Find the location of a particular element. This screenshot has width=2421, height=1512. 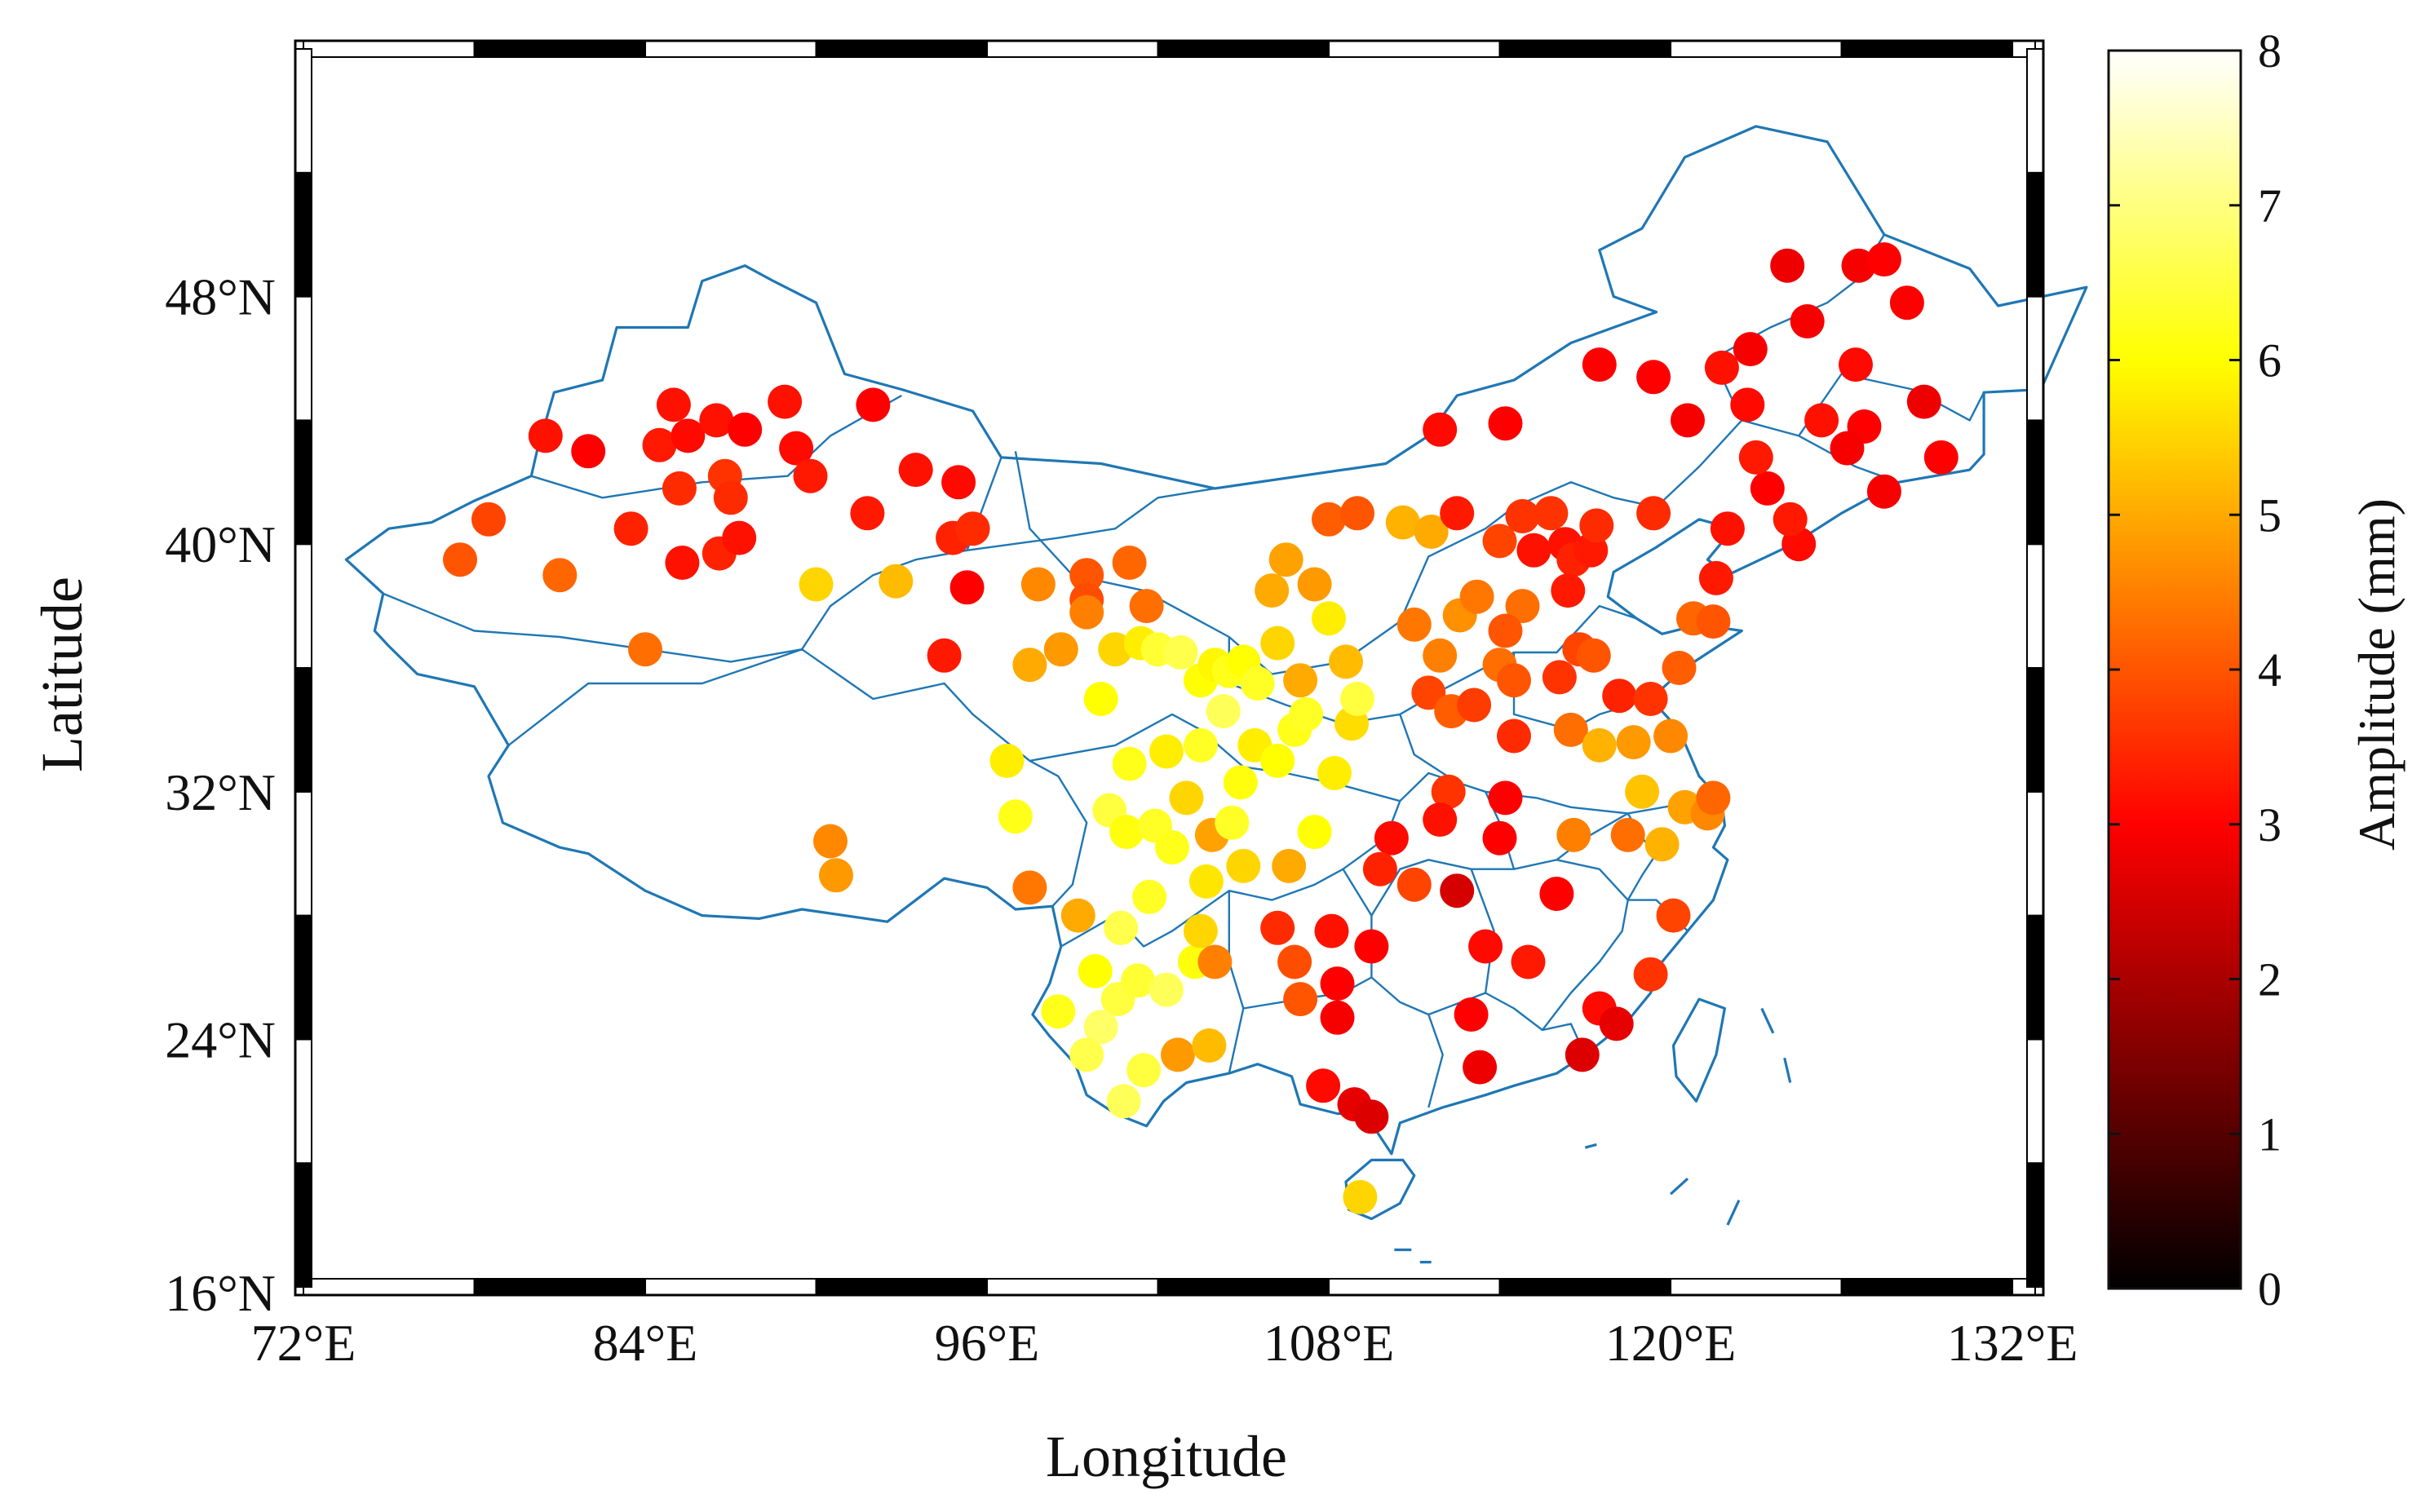

colorbar-tick-label: 1 is located at coordinates (2270, 1134).